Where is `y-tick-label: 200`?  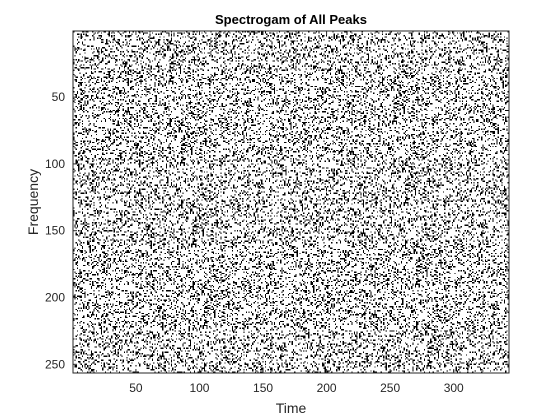 y-tick-label: 200 is located at coordinates (55, 298).